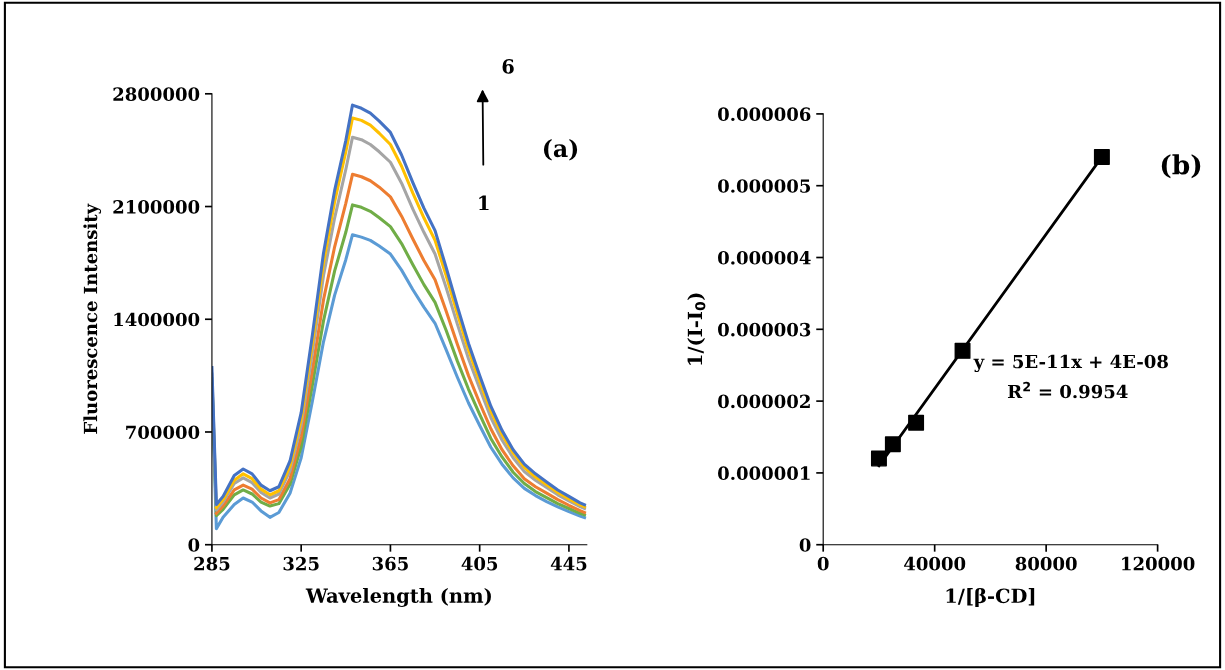  I want to click on x-axis-title: Wavelength (nm), so click(398, 597).